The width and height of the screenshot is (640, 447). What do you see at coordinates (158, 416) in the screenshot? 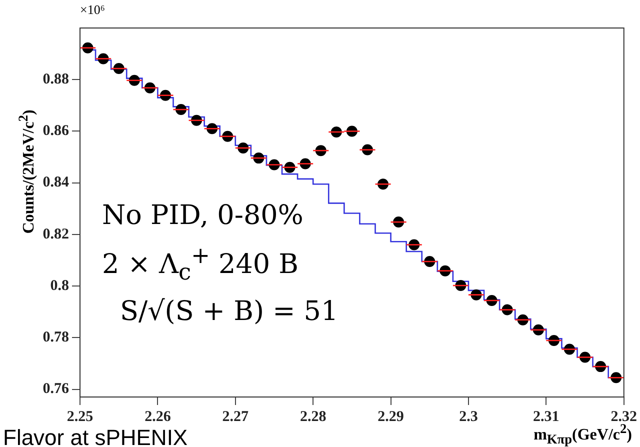
I see `x-tick-label: 2.26` at bounding box center [158, 416].